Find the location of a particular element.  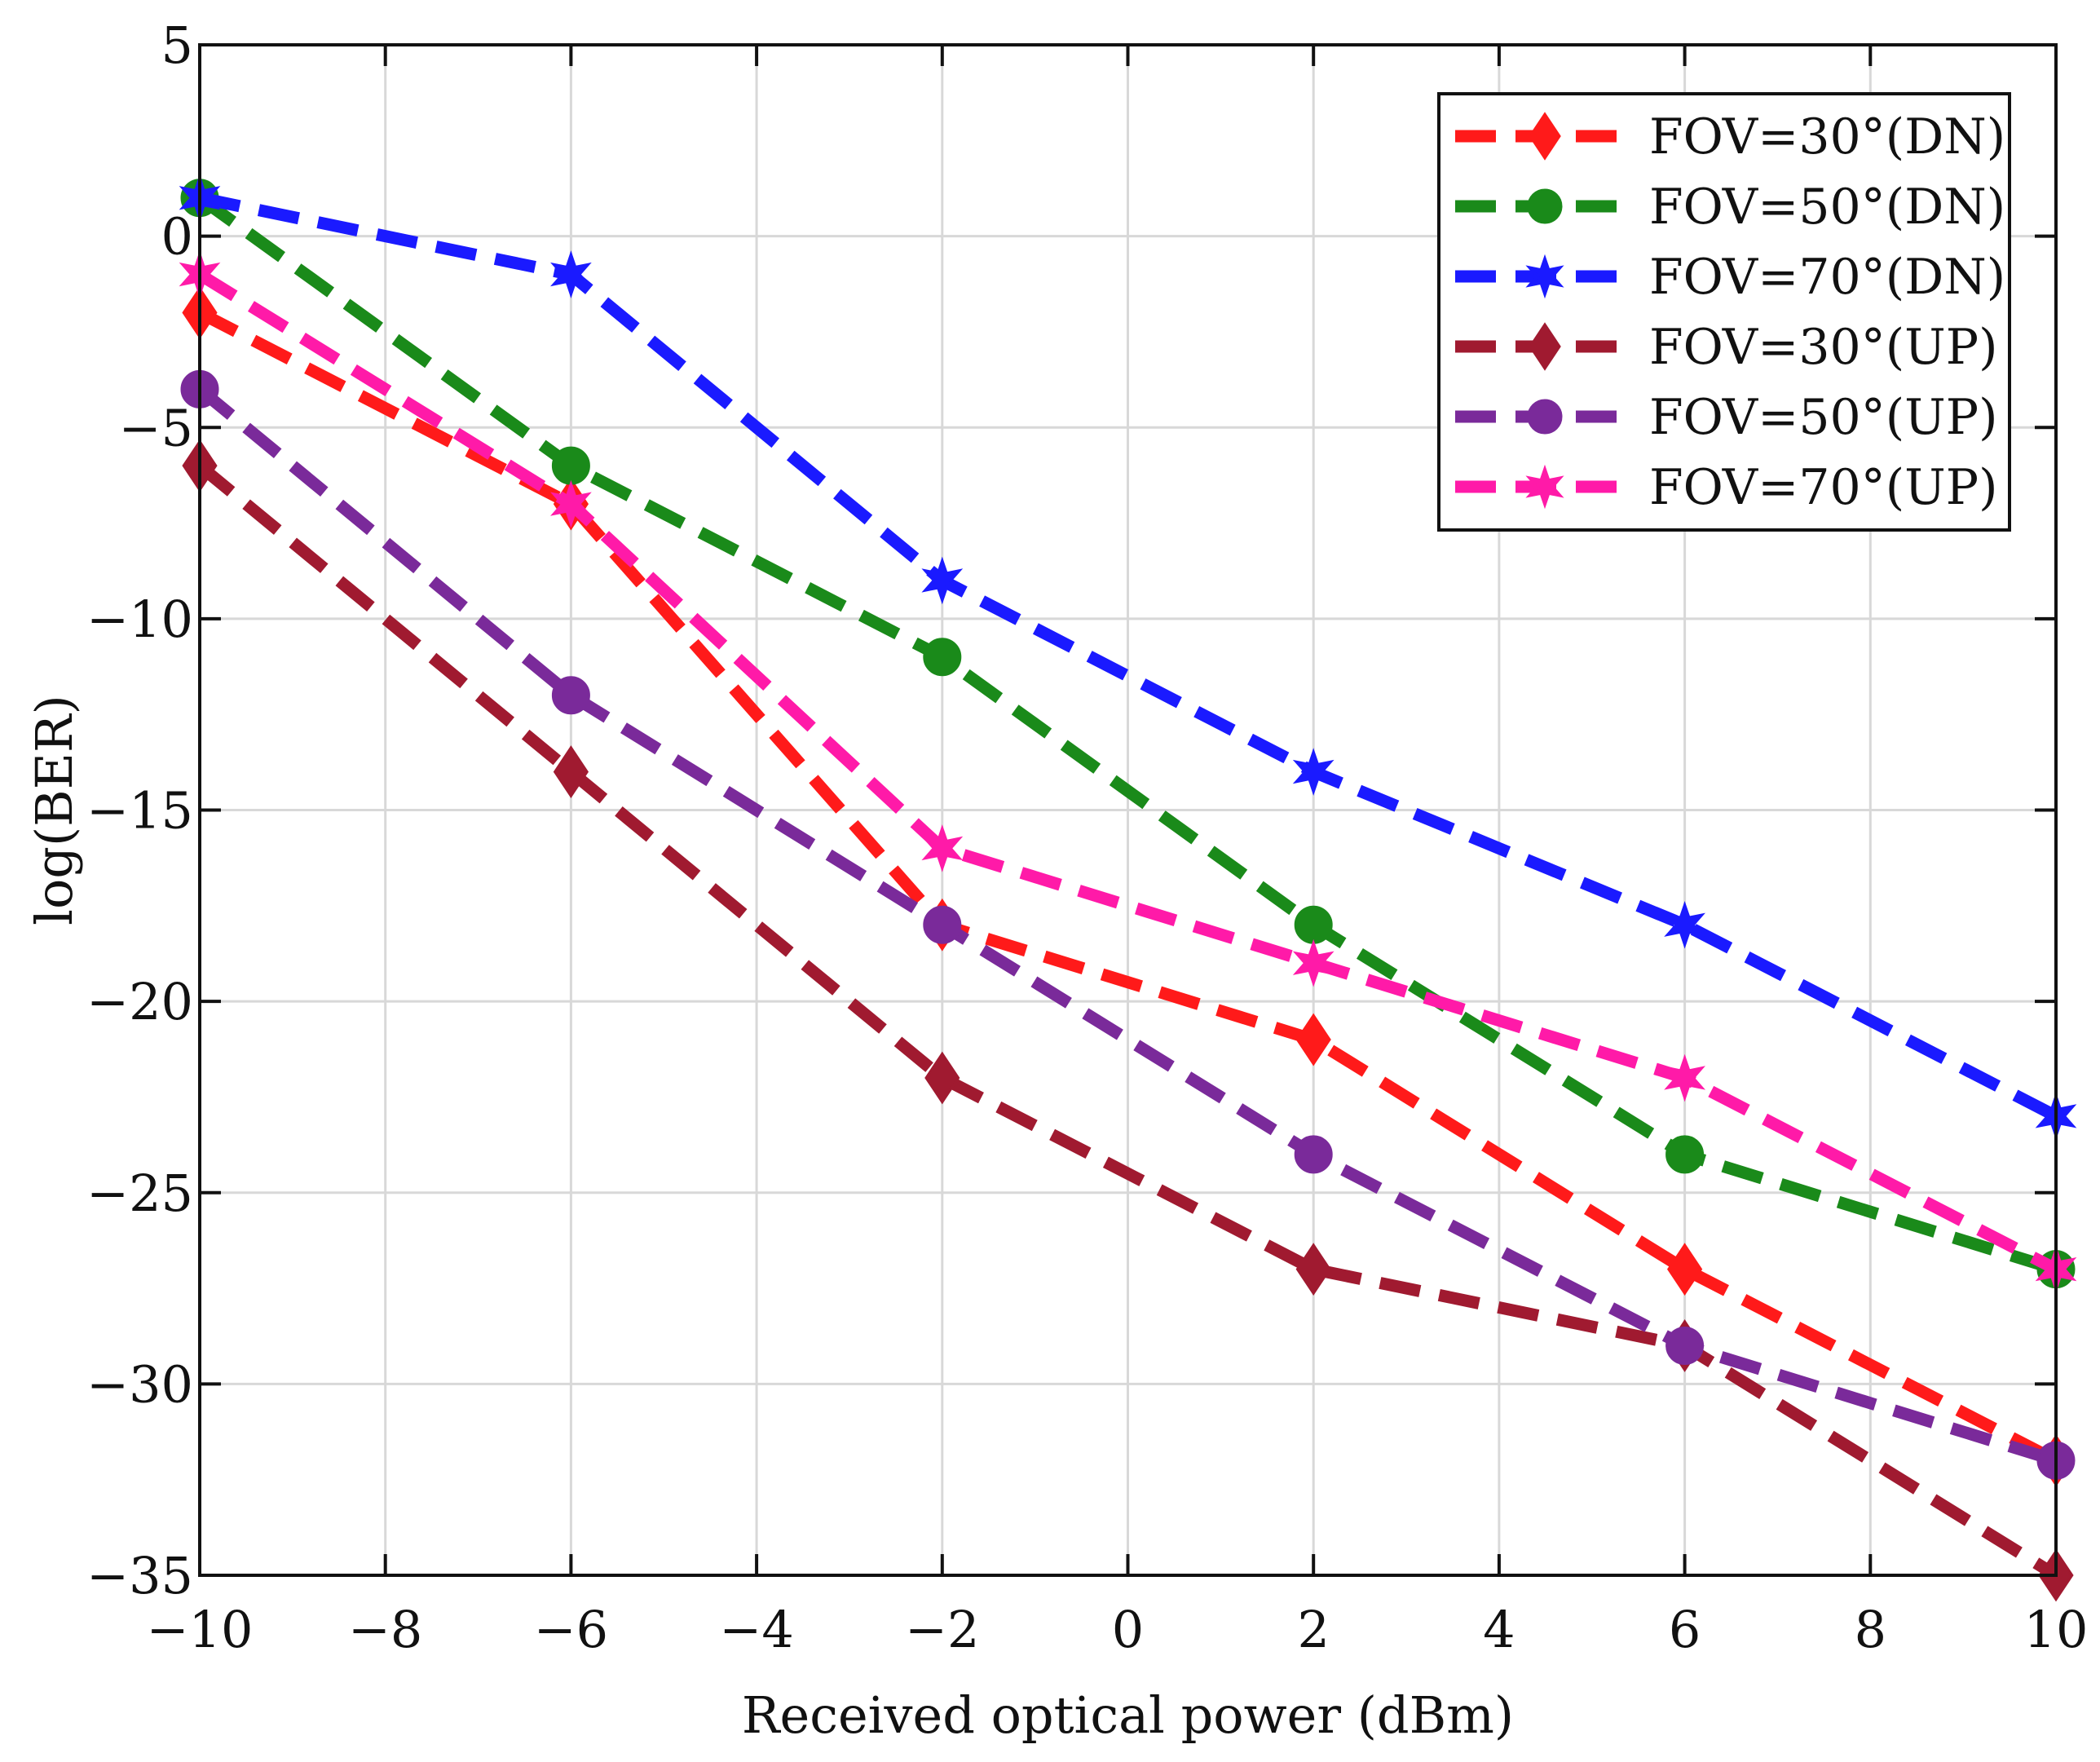

legend-label: FOV=70°(DN) is located at coordinates (1827, 277).